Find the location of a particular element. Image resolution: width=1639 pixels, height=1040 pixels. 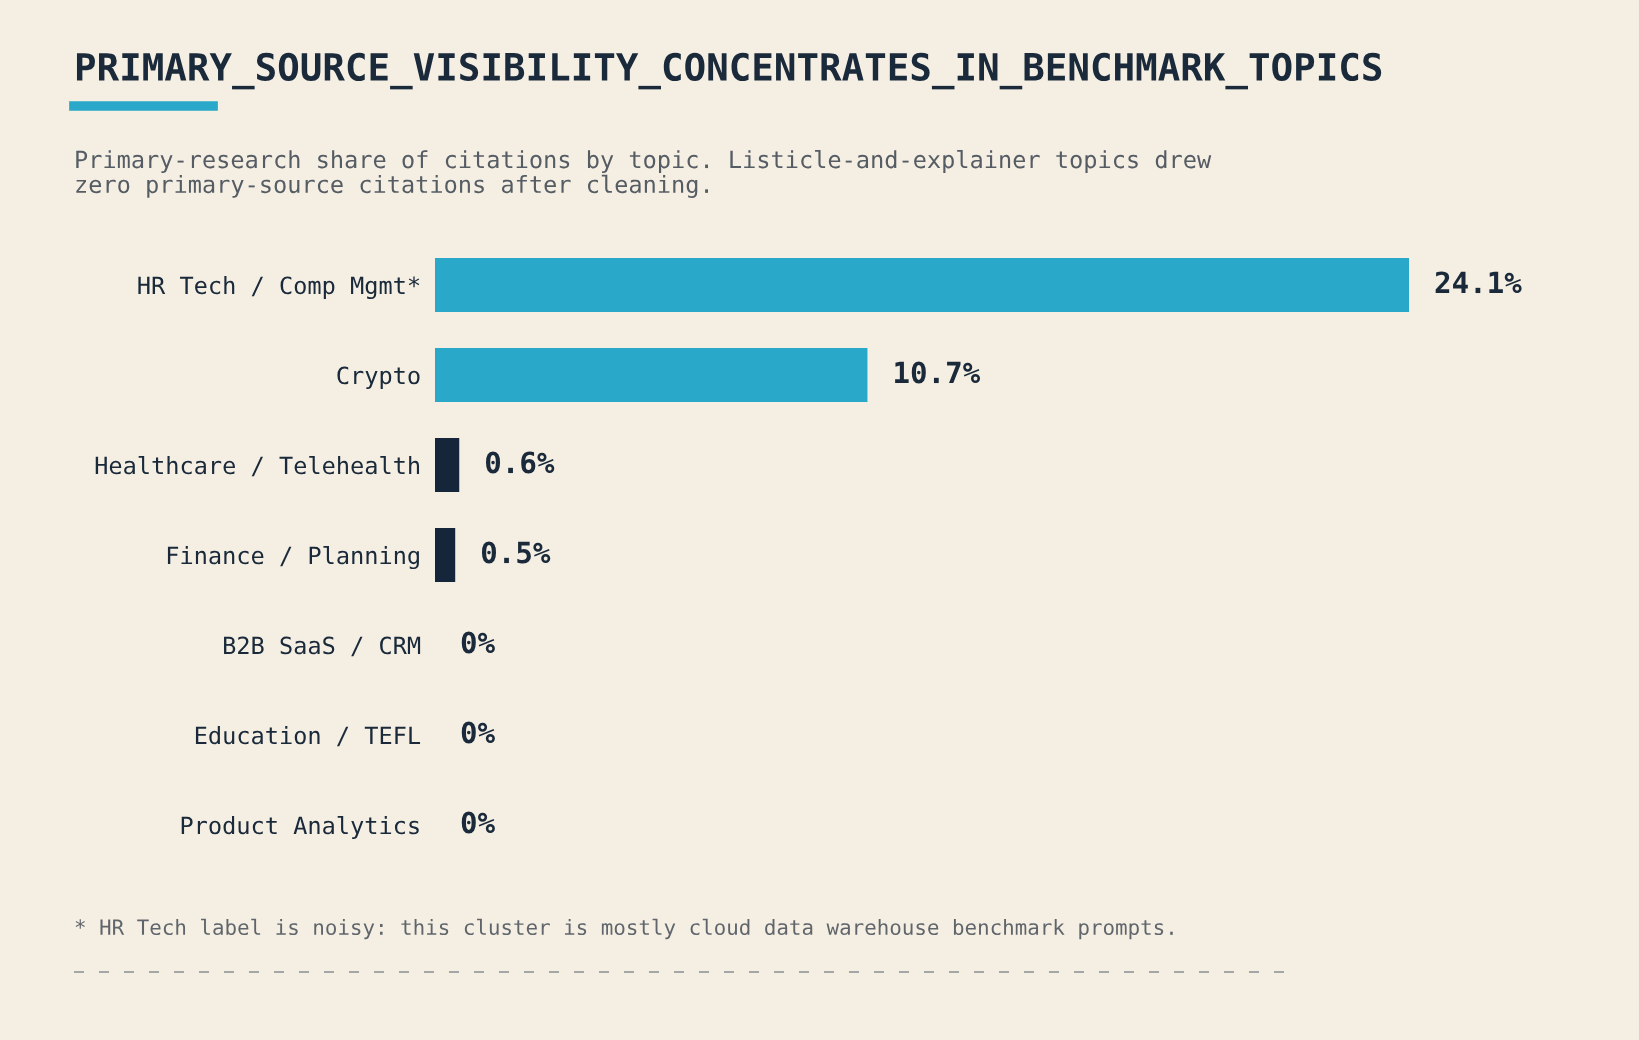

y-tick-label: Crypto is located at coordinates (378, 377).